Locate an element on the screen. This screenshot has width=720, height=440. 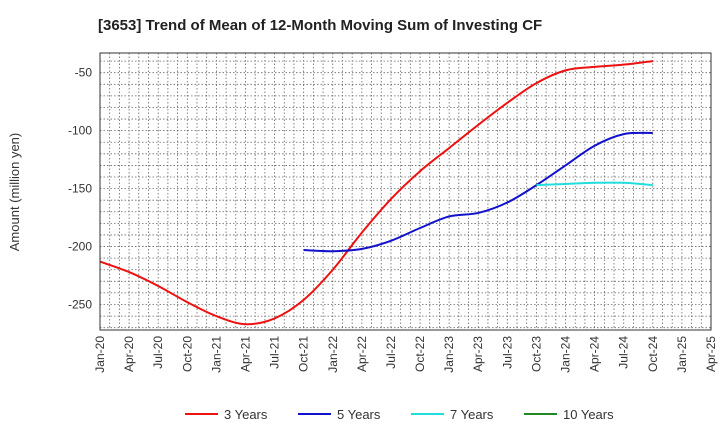
legend-label: 5 Years is located at coordinates (359, 414).